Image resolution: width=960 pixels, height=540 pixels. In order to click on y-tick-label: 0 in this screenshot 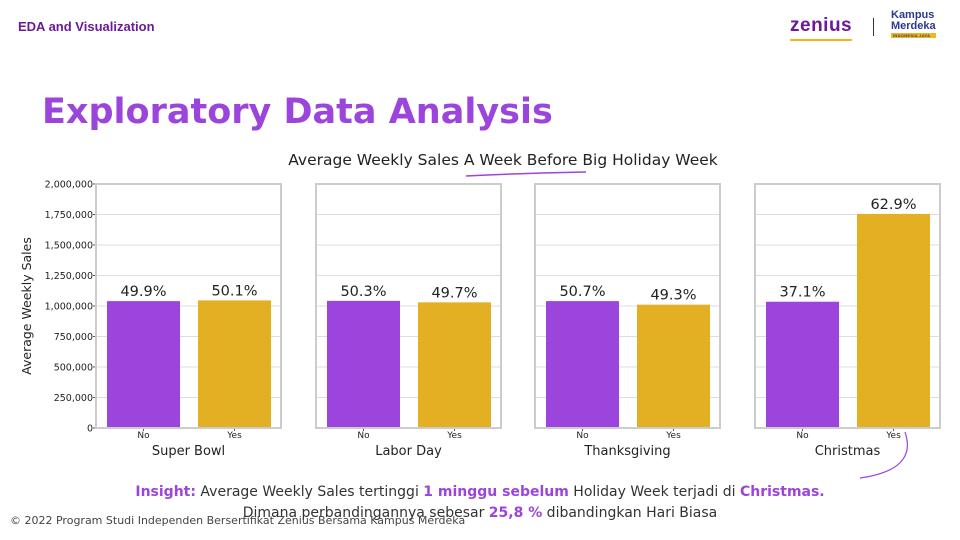, I will do `click(90, 429)`.